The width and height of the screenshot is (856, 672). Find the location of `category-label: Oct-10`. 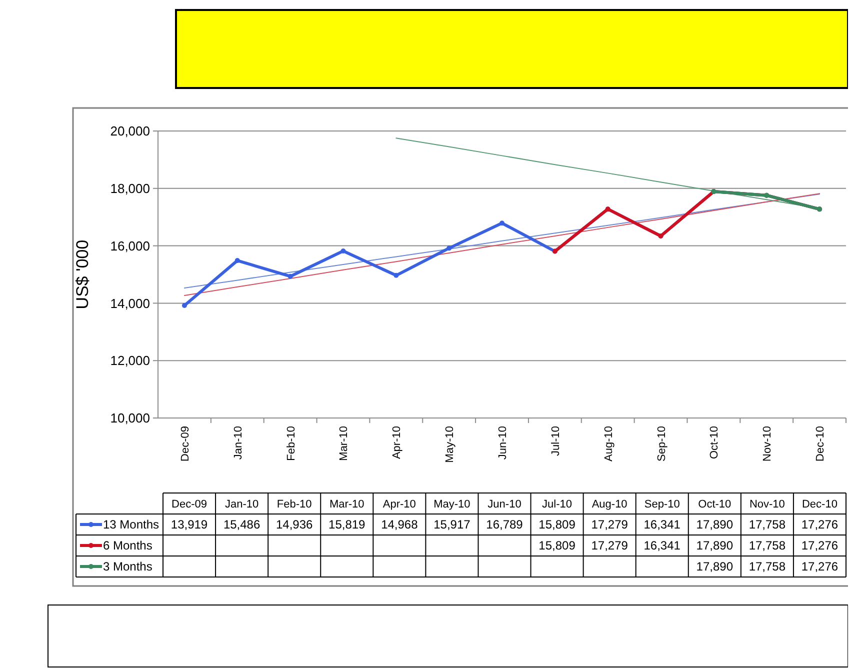

category-label: Oct-10 is located at coordinates (715, 504).